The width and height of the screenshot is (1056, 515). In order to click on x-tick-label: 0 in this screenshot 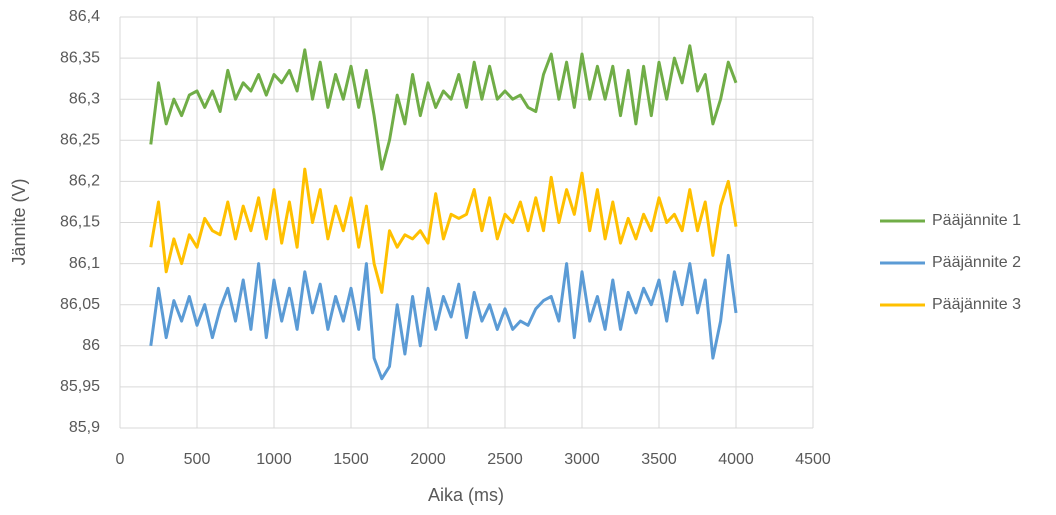, I will do `click(120, 459)`.